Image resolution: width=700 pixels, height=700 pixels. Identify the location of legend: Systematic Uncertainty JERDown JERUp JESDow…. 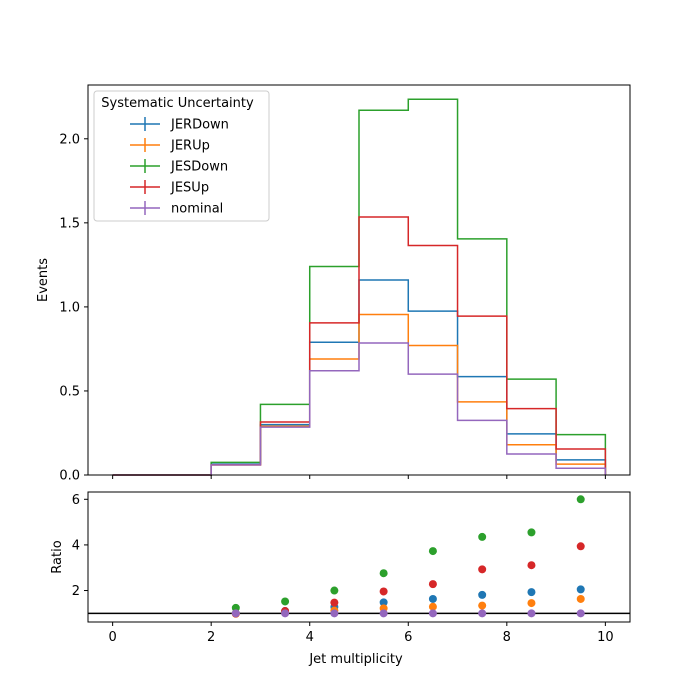
(181, 156).